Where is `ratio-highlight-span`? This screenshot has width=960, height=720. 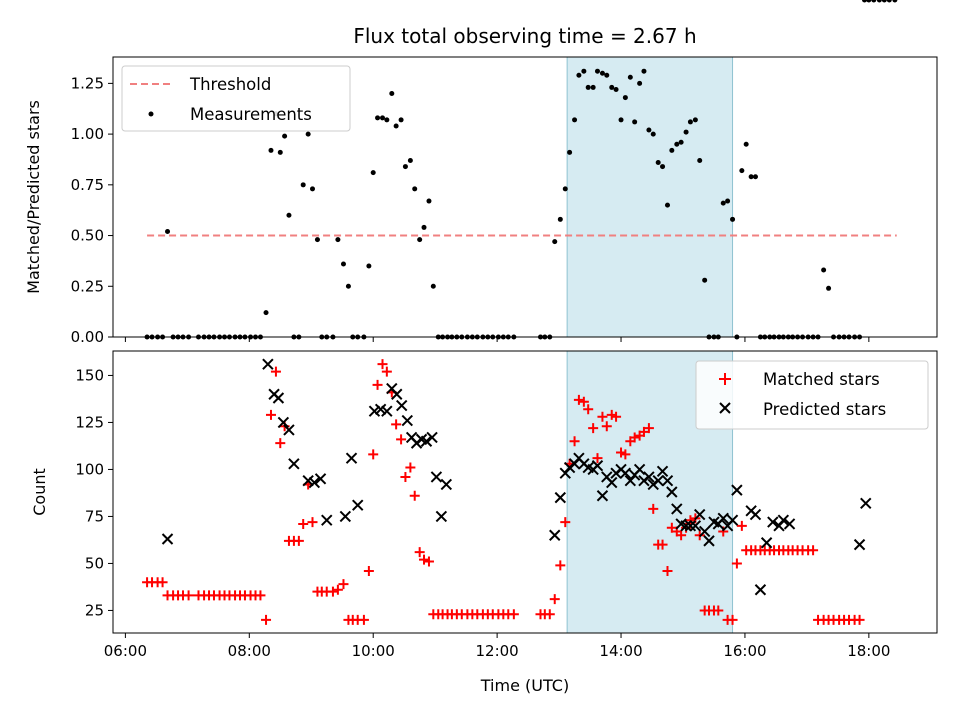 ratio-highlight-span is located at coordinates (650, 197).